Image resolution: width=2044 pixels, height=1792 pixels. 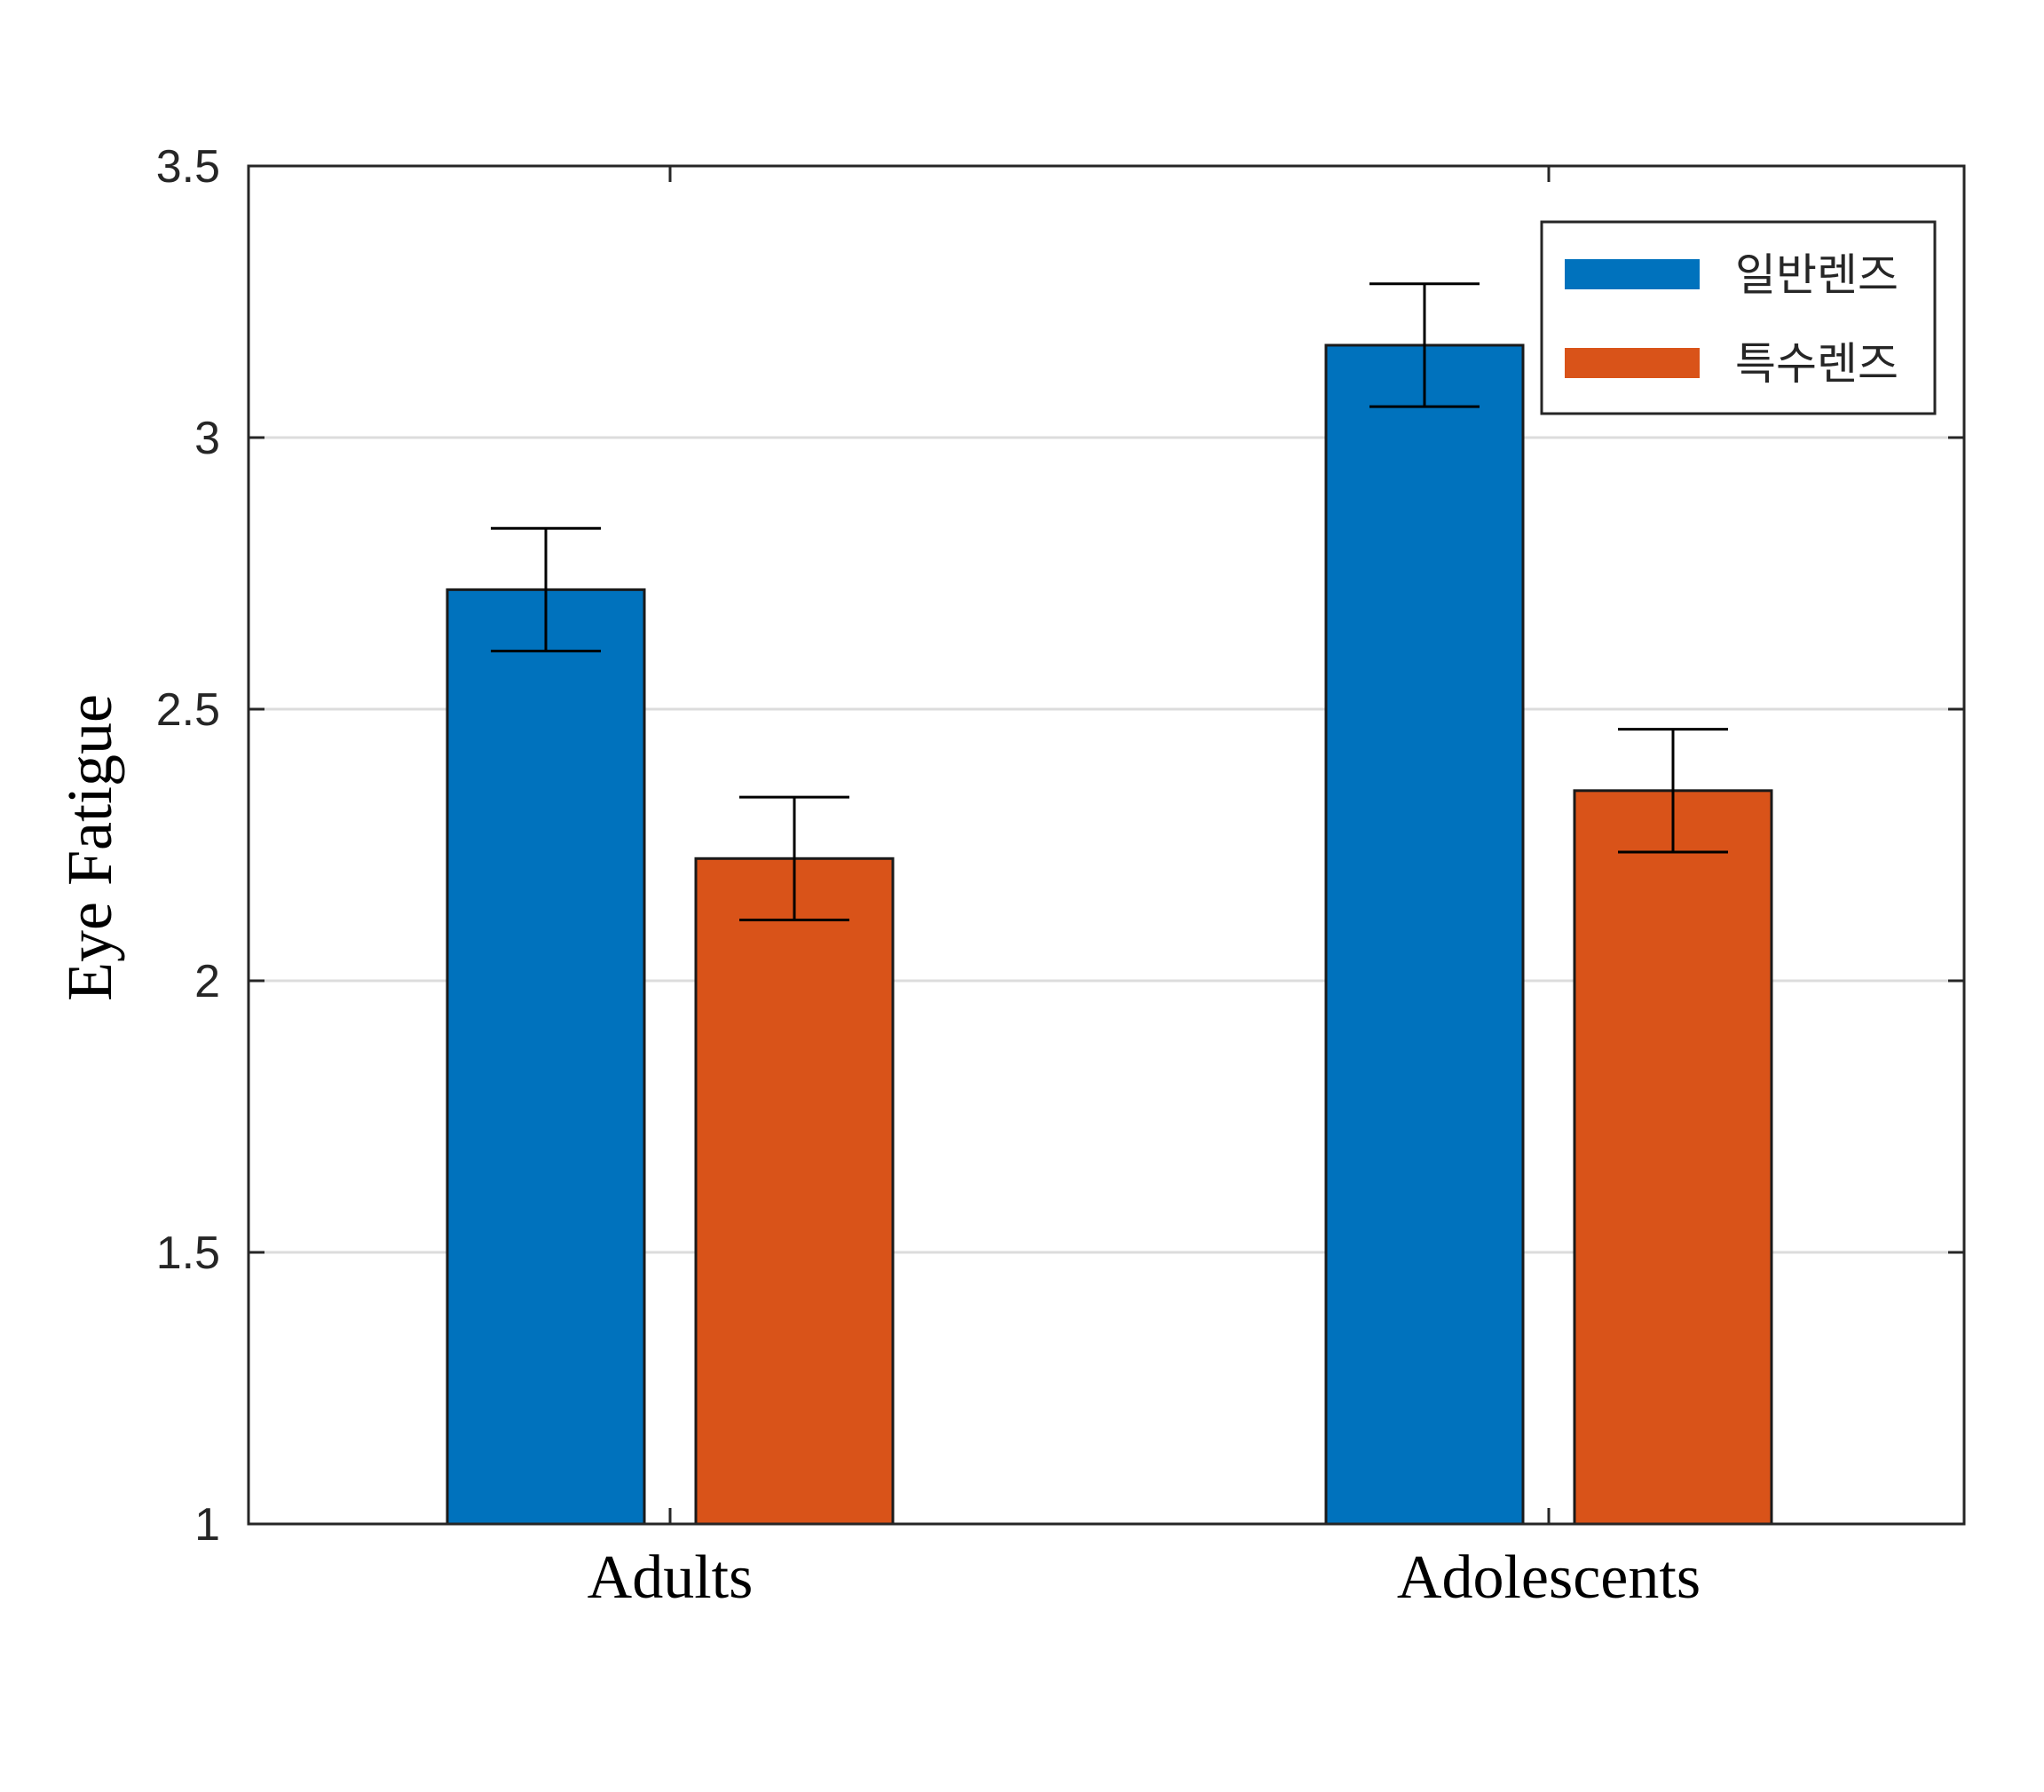 I want to click on y-tick-label: 1, so click(x=207, y=1525).